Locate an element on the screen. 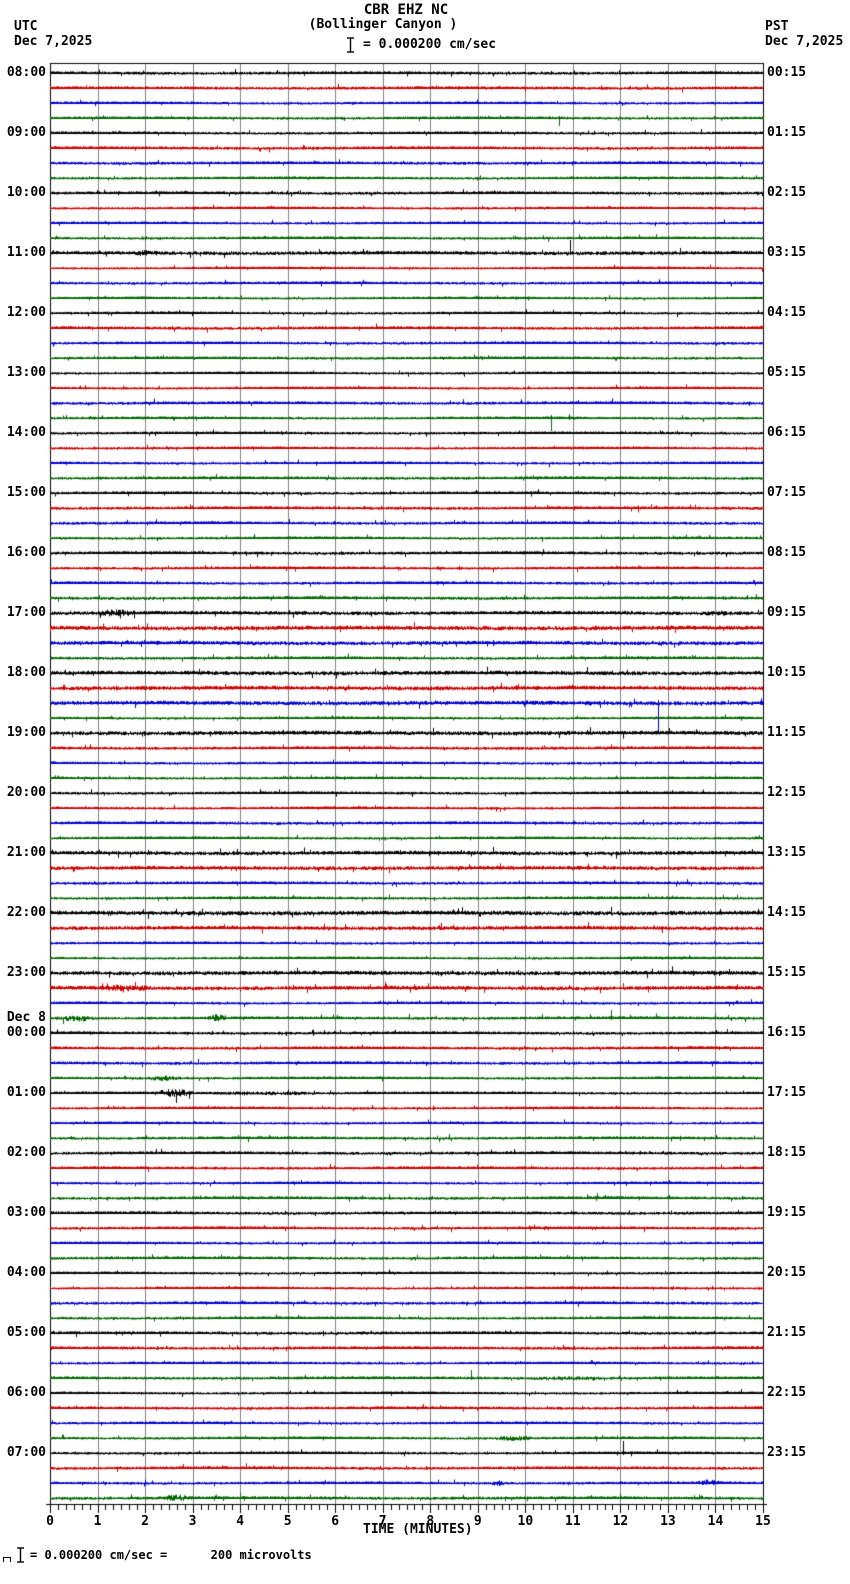  utc-hour-label: 03:00 is located at coordinates (26, 1212).